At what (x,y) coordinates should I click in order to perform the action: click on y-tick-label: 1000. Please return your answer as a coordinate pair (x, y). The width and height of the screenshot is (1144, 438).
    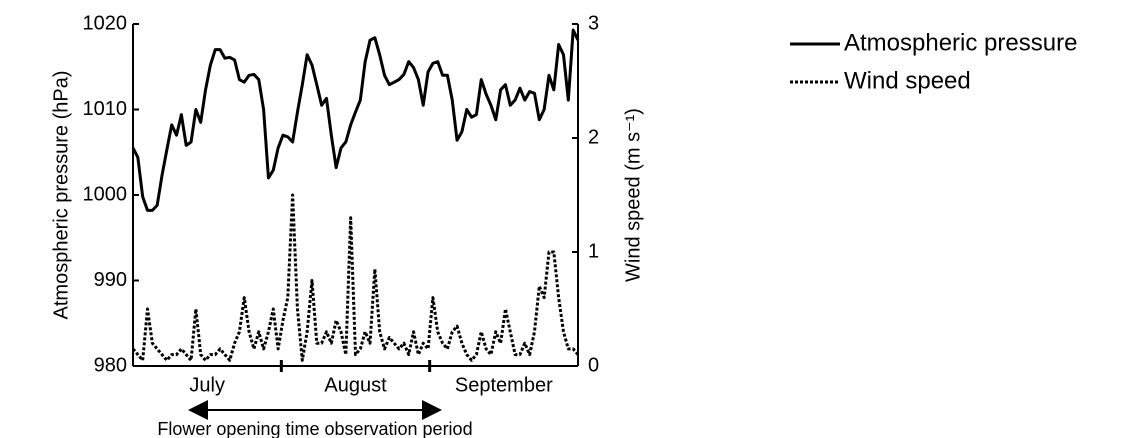
    Looking at the image, I should click on (105, 194).